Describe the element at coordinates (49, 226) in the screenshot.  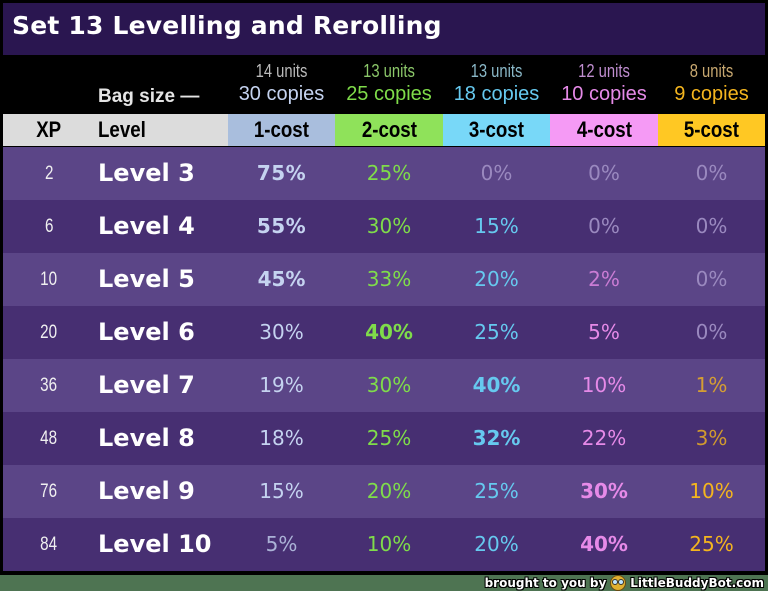
I see `xp-cell: 6` at that location.